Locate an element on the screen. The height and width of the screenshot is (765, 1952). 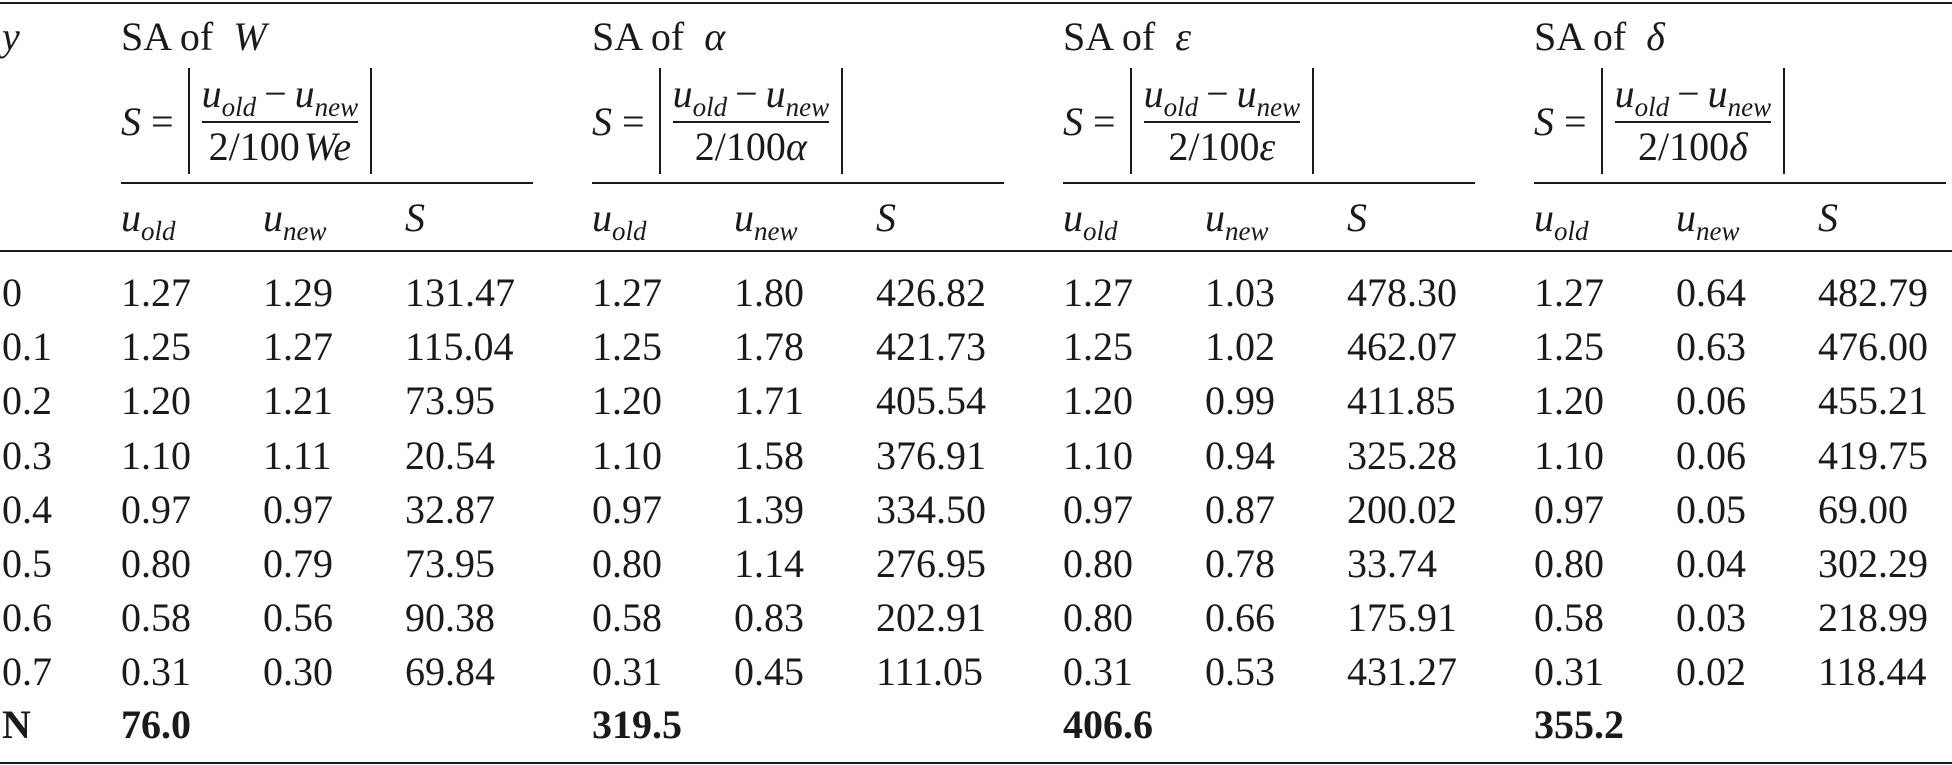
cell-u-new: 0.04 is located at coordinates (1711, 563).